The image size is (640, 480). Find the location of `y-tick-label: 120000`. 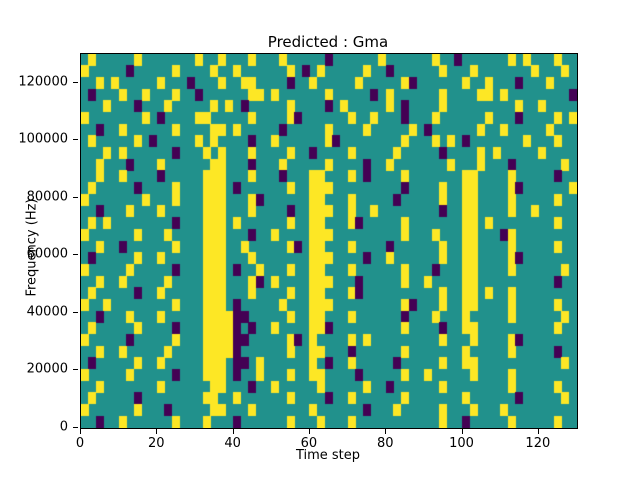

y-tick-label: 120000 is located at coordinates (43, 82).